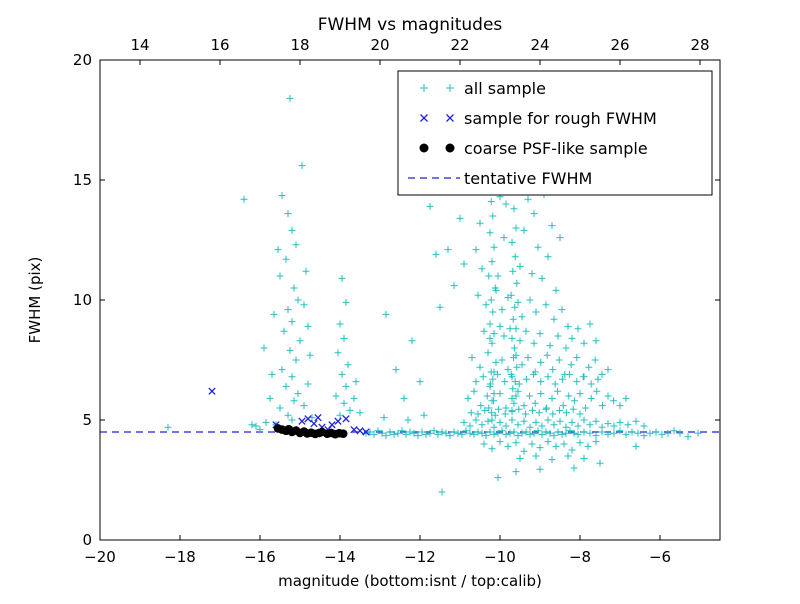 The width and height of the screenshot is (800, 604). What do you see at coordinates (660, 557) in the screenshot?
I see `x-tick-label: −6` at bounding box center [660, 557].